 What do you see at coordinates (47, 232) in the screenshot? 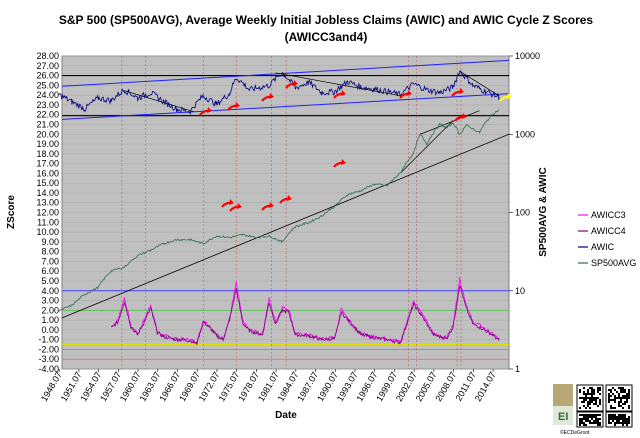
I see `y-tick-label: 10.00` at bounding box center [47, 232].